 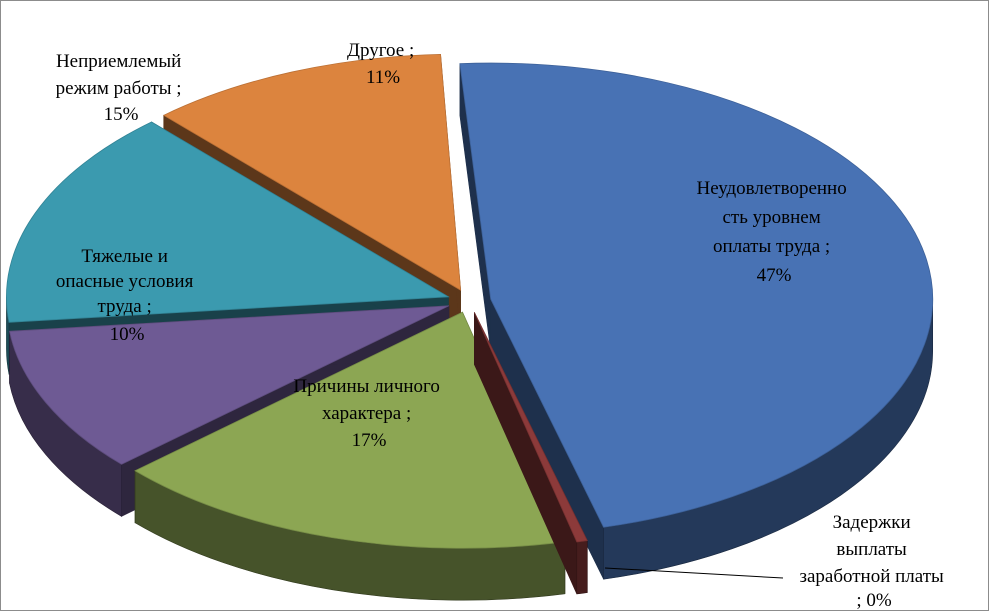 What do you see at coordinates (383, 77) in the screenshot?
I see `slice-label-other-value: 11%` at bounding box center [383, 77].